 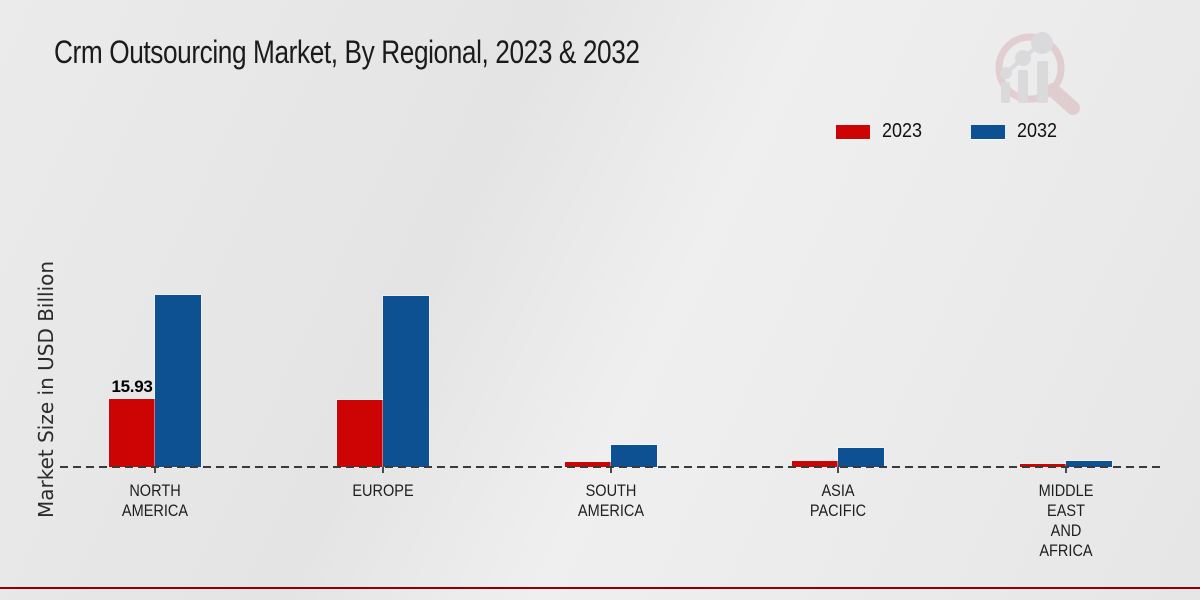 I want to click on legend-swatch-2023, so click(x=853, y=131).